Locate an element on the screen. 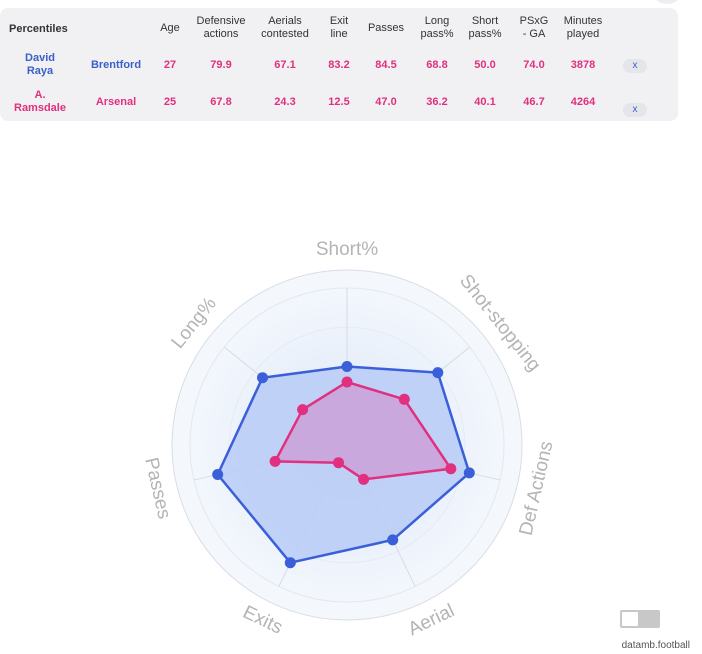 This screenshot has width=702, height=654. header-short-pass: Short pass% is located at coordinates (485, 27).